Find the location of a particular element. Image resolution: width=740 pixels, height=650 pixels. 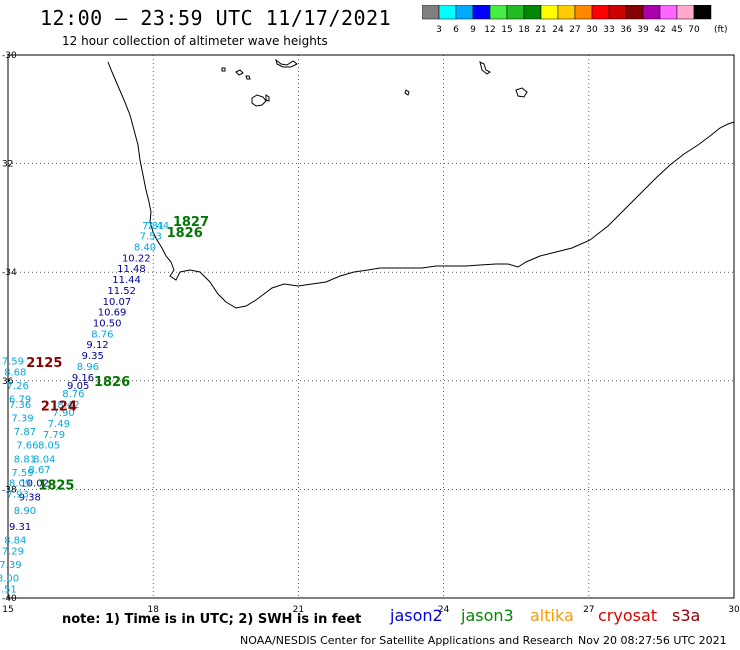

latitude-tick-label: -38 is located at coordinates (9, 490).